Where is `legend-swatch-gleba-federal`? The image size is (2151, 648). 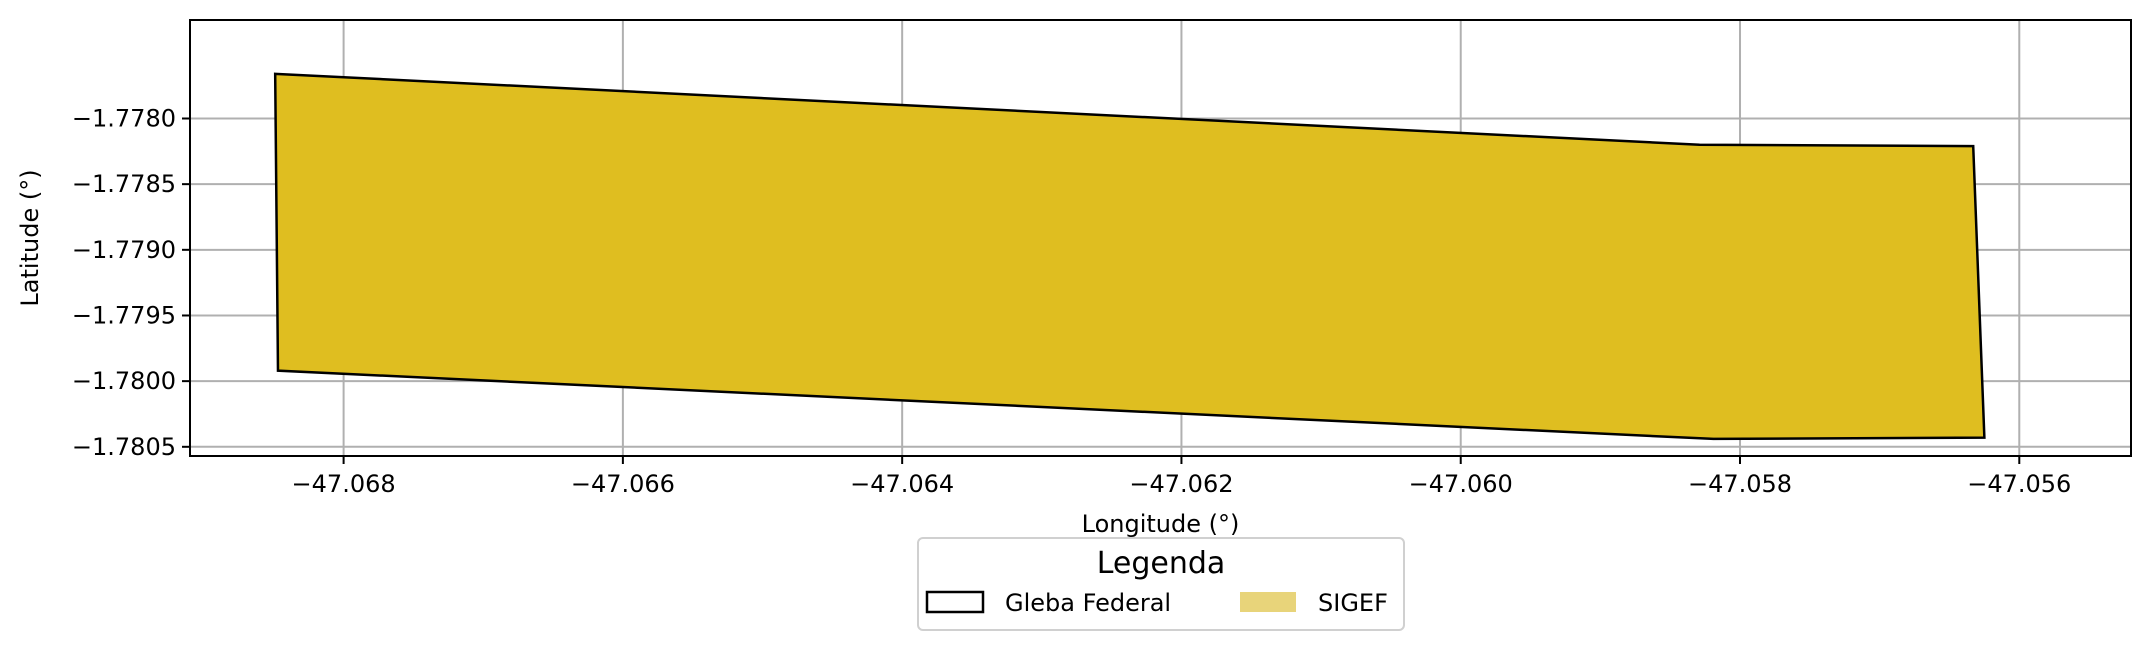
legend-swatch-gleba-federal is located at coordinates (955, 602).